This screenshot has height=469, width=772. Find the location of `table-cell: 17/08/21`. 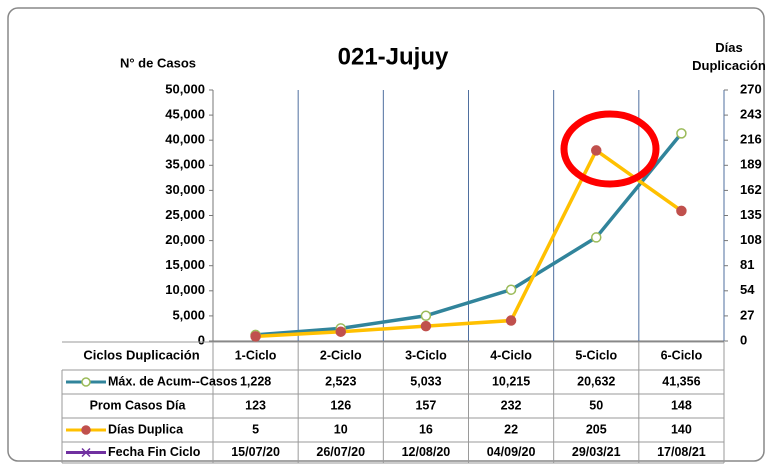

table-cell: 17/08/21 is located at coordinates (681, 452).